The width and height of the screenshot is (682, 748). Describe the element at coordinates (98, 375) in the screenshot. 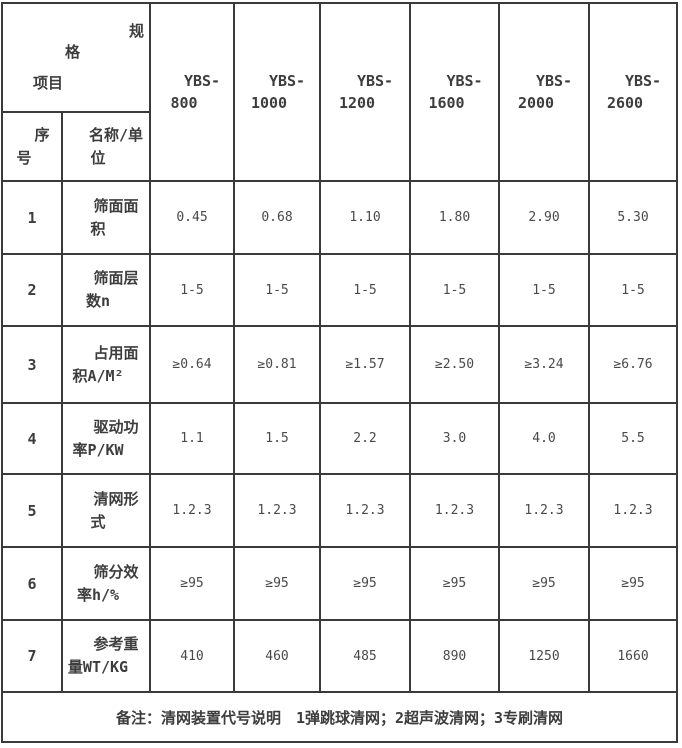

I see `row-name-line: 积A/M²` at that location.